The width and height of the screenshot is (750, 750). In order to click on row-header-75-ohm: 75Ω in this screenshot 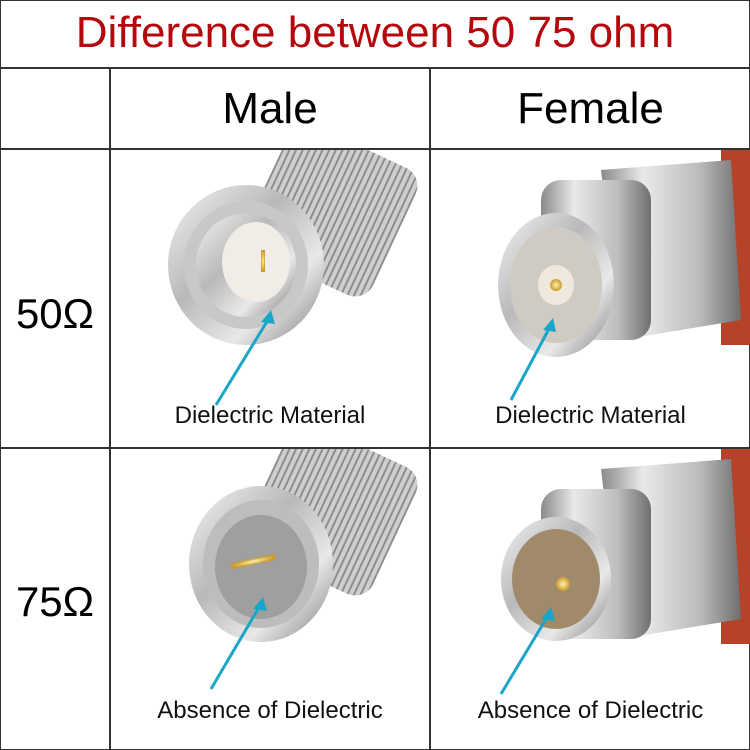, I will do `click(55, 601)`.